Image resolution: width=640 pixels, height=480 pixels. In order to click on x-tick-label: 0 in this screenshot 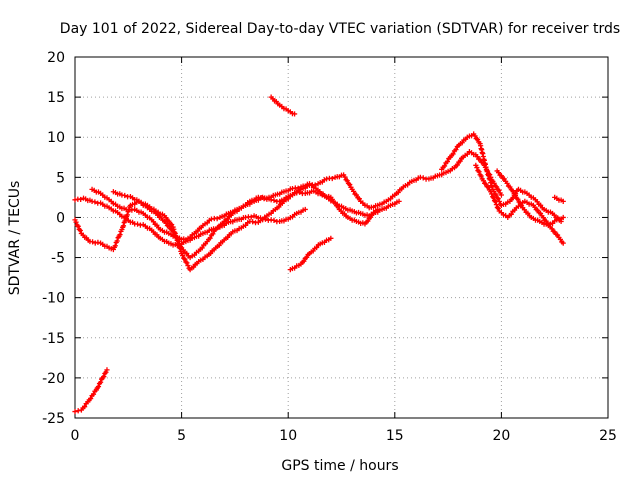, I will do `click(75, 436)`.